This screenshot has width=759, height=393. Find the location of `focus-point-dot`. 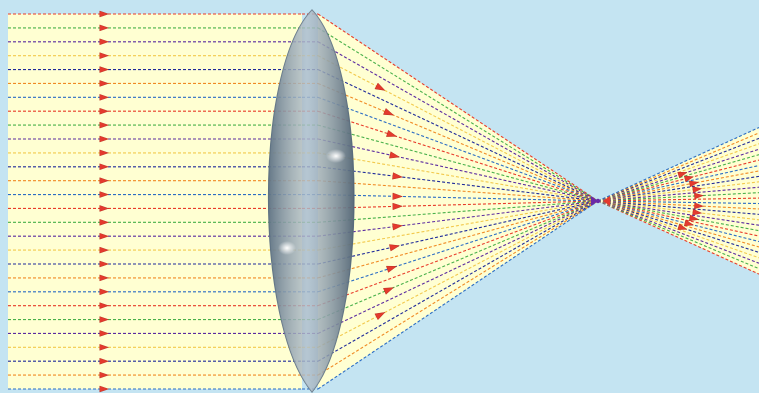

focus-point-dot is located at coordinates (598, 201).